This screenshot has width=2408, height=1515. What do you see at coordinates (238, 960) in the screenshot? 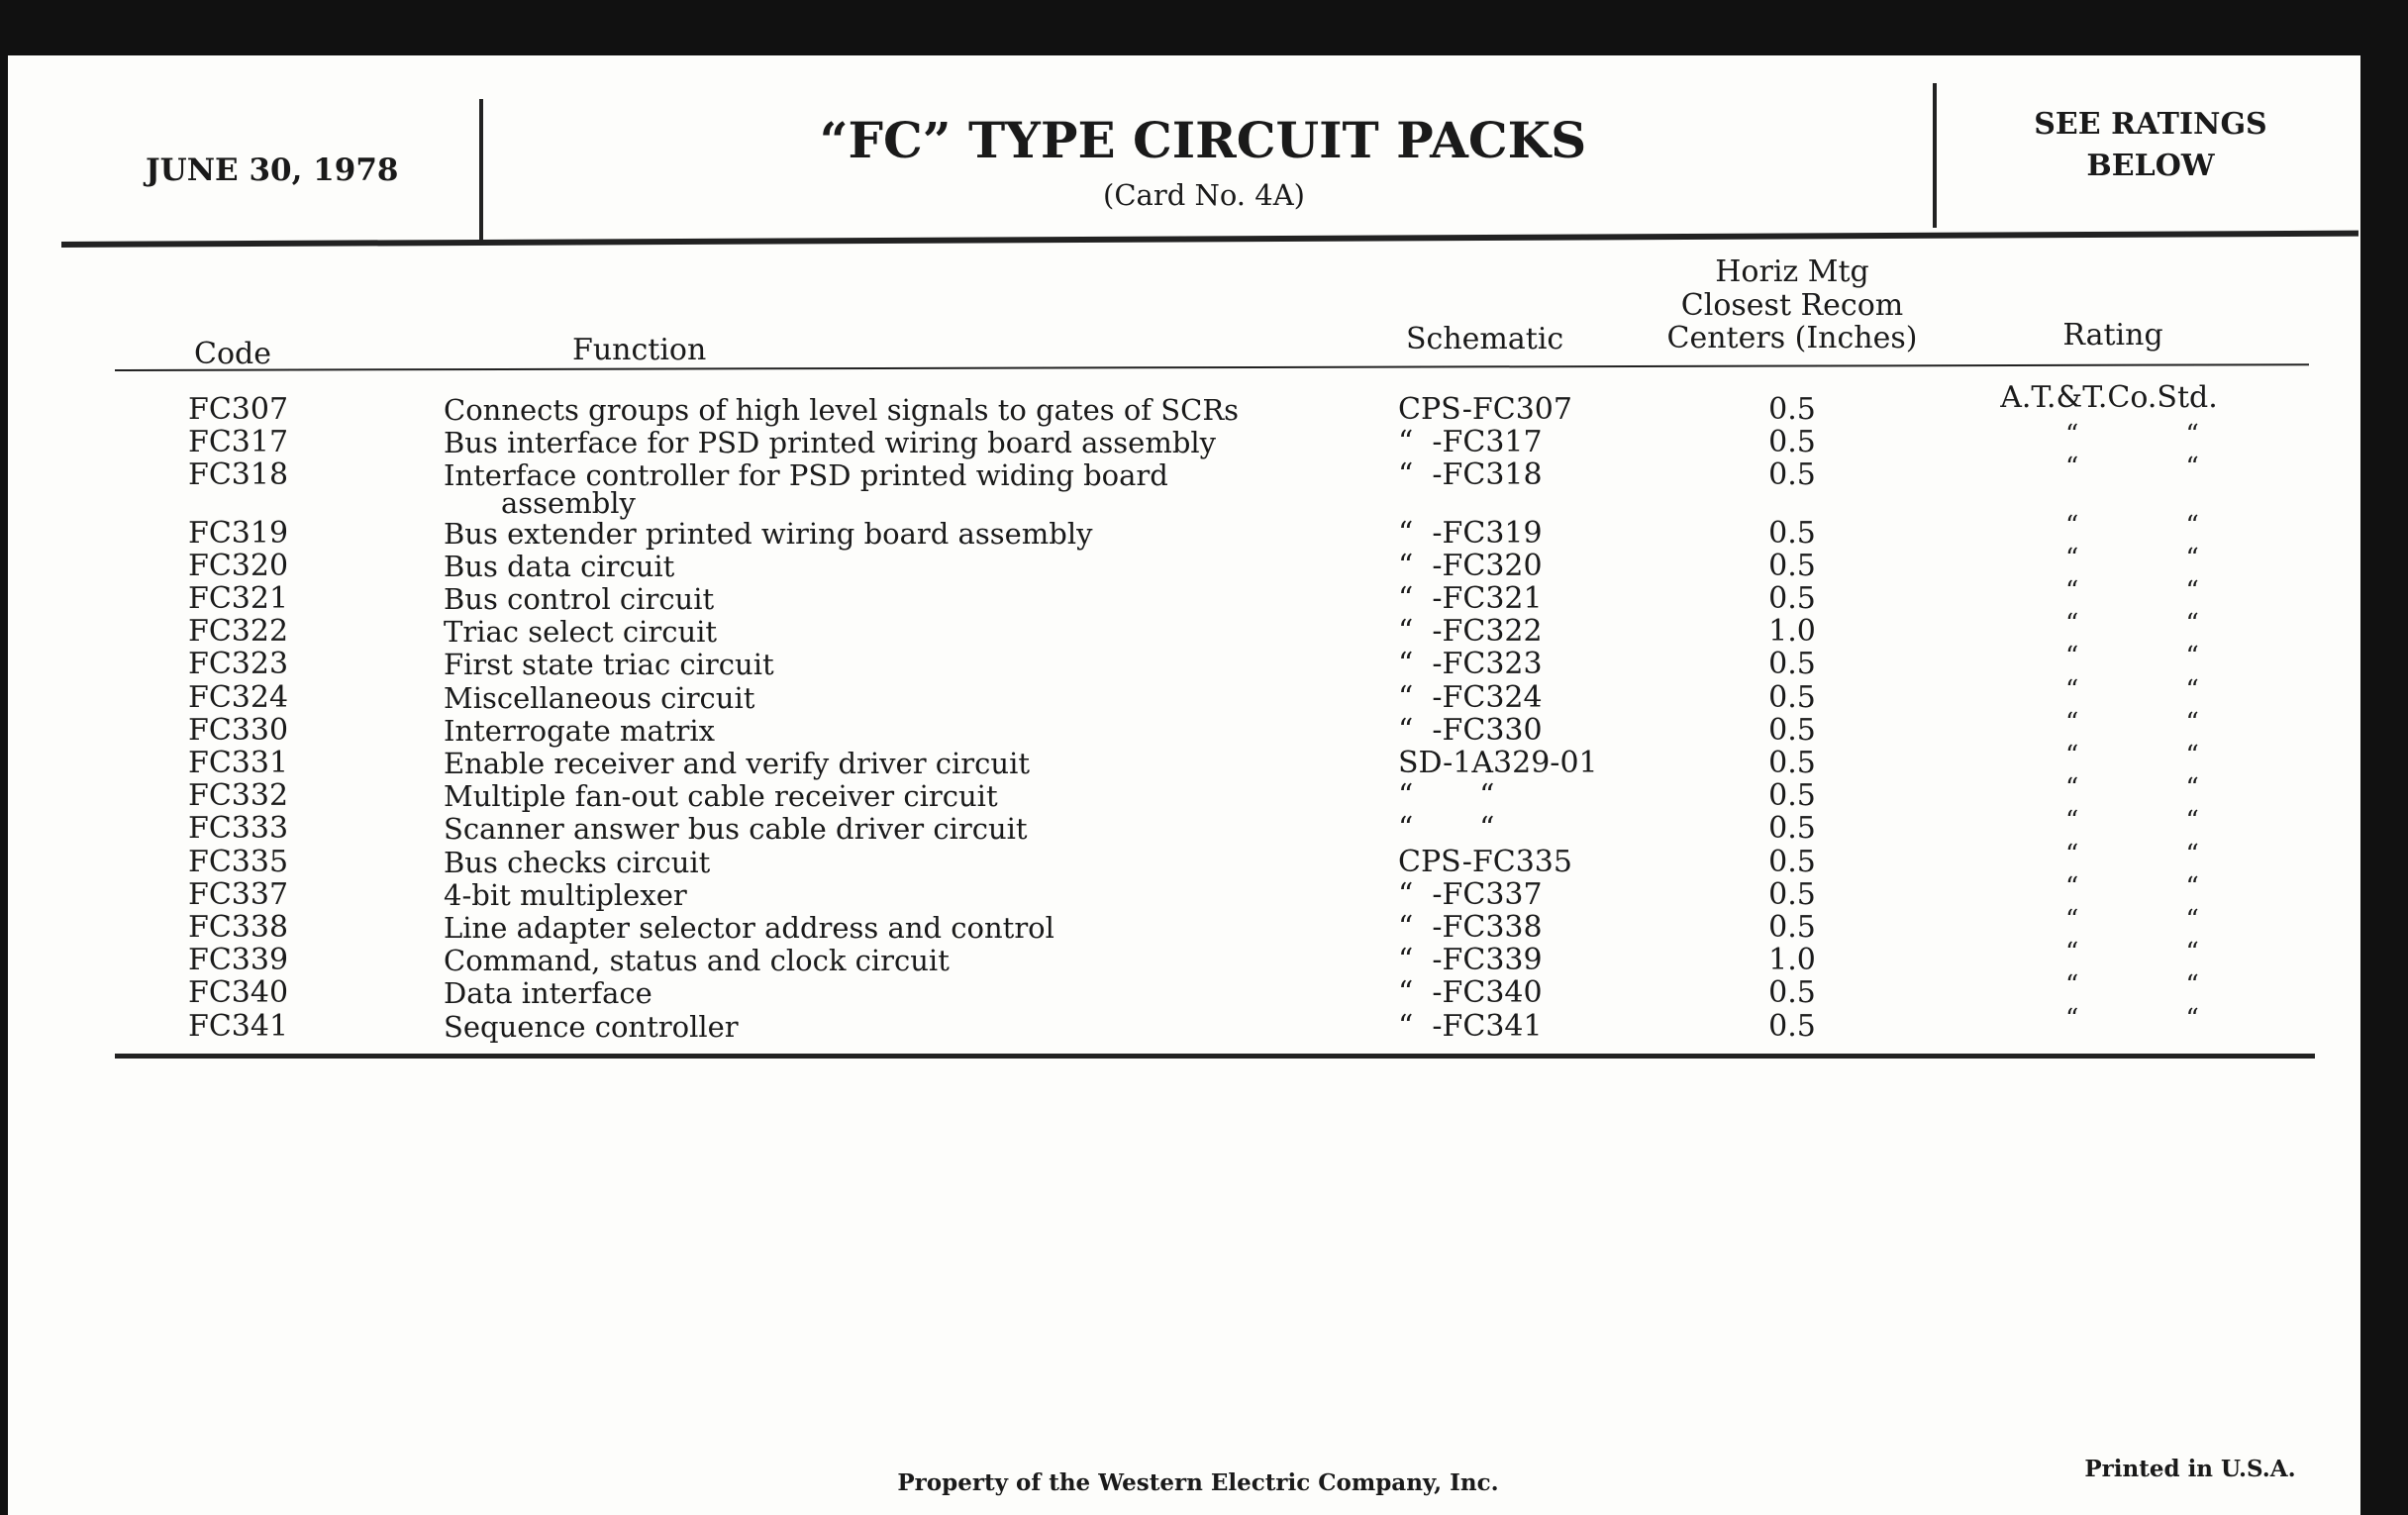
I see `row-code: FC339` at bounding box center [238, 960].